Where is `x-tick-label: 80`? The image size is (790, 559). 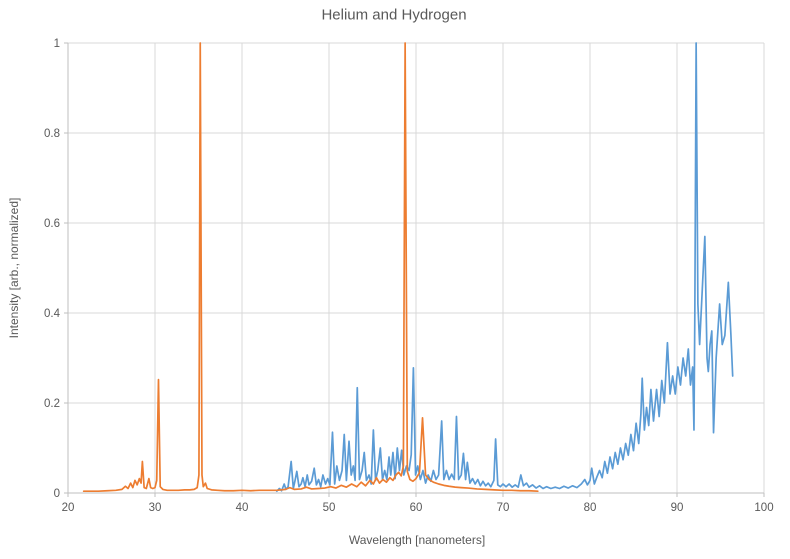
x-tick-label: 80 is located at coordinates (590, 508).